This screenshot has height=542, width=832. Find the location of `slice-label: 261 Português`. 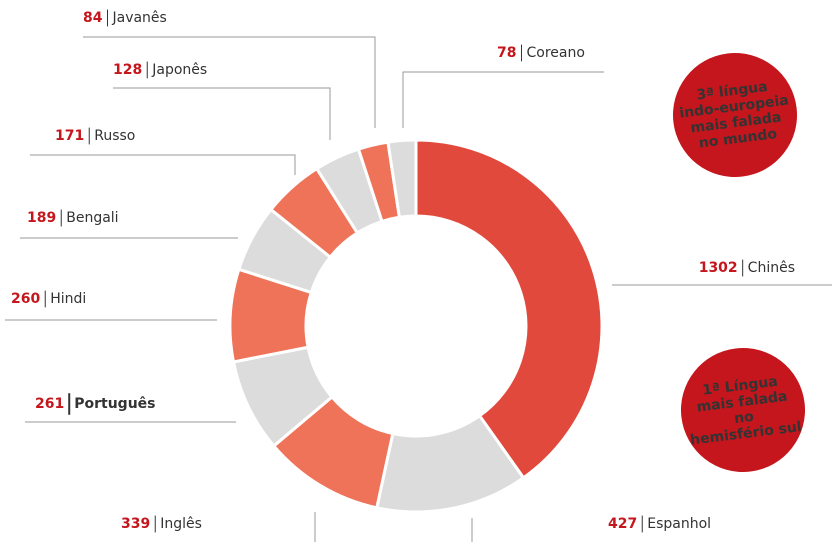

slice-label: 261 Português is located at coordinates (95, 404).